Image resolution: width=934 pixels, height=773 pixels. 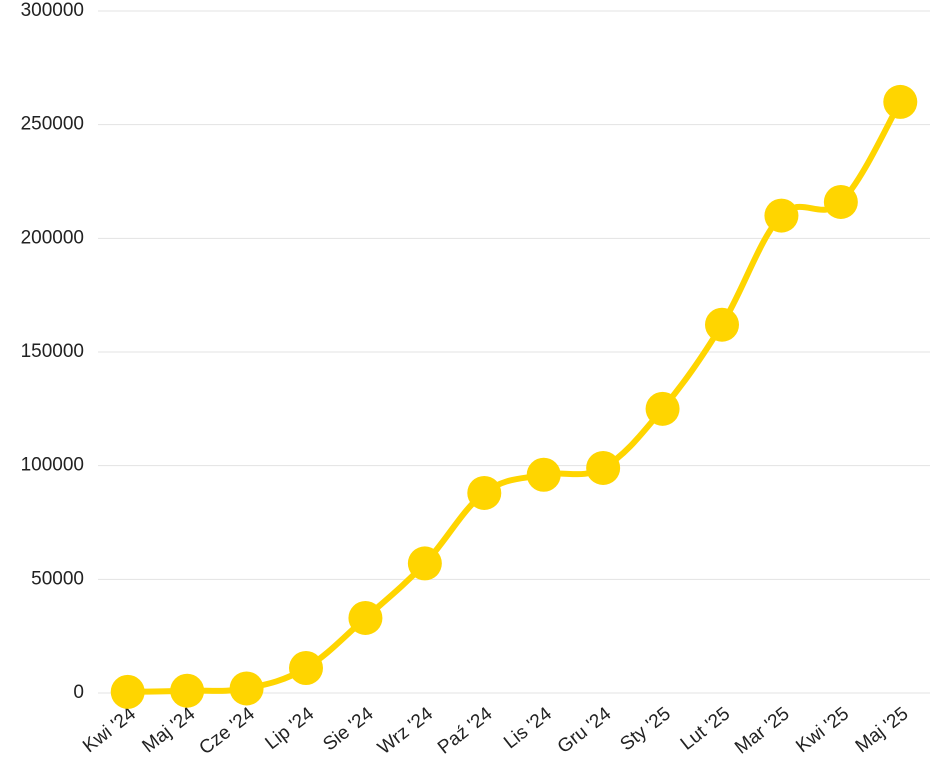 What do you see at coordinates (465, 730) in the screenshot?
I see `x-tick-label: Paź '24` at bounding box center [465, 730].